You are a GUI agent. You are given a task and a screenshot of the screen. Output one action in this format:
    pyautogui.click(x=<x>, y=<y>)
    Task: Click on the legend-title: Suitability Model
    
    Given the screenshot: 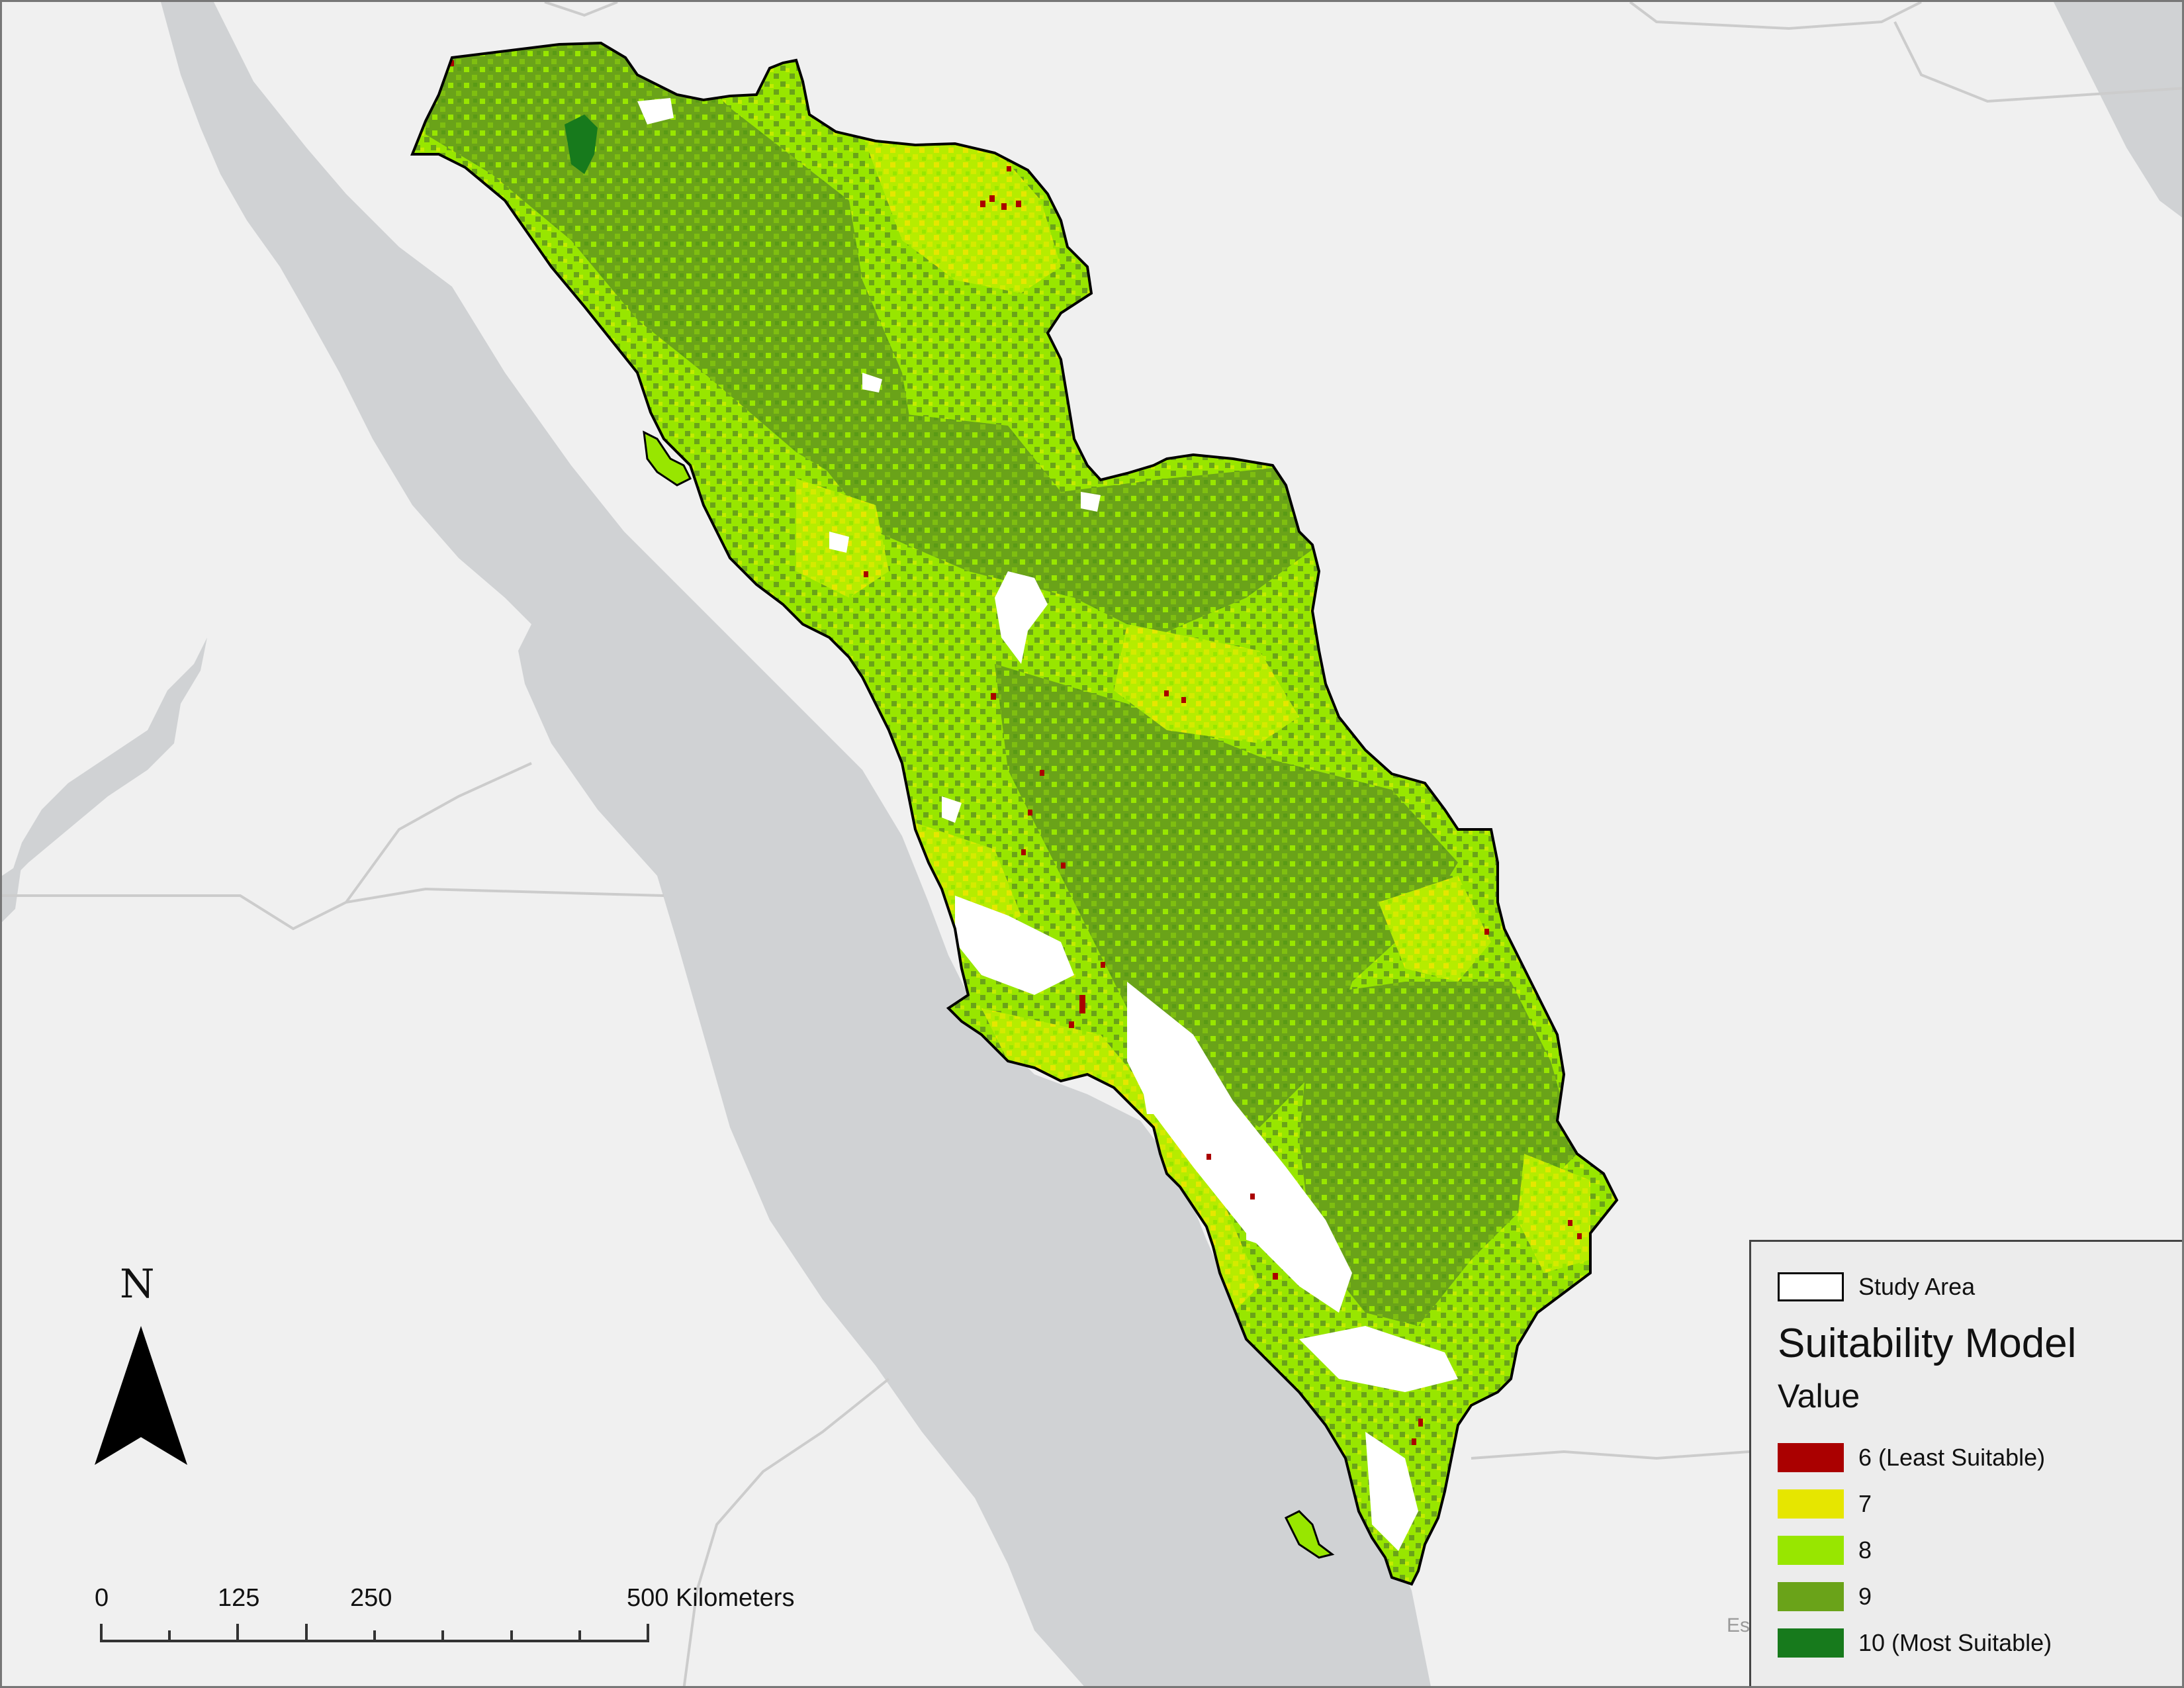 What is the action you would take?
    pyautogui.click(x=1928, y=1343)
    